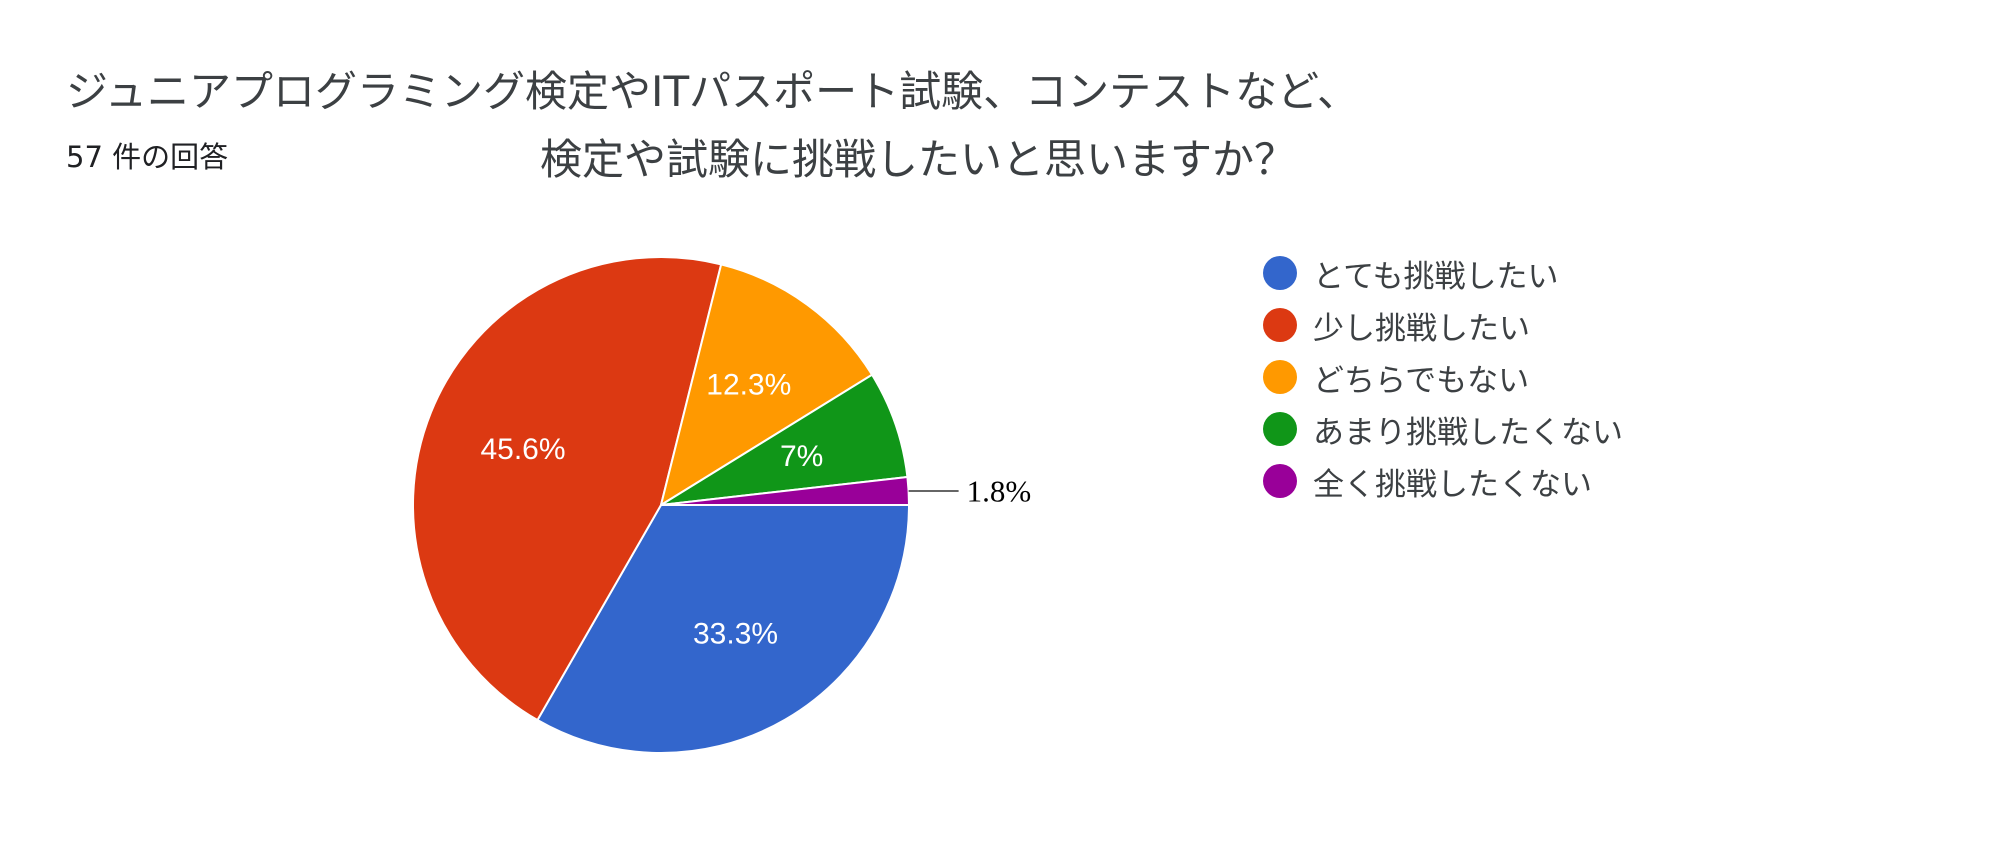 The image size is (1999, 841). I want to click on slice-value-label: 45.6%, so click(522, 449).